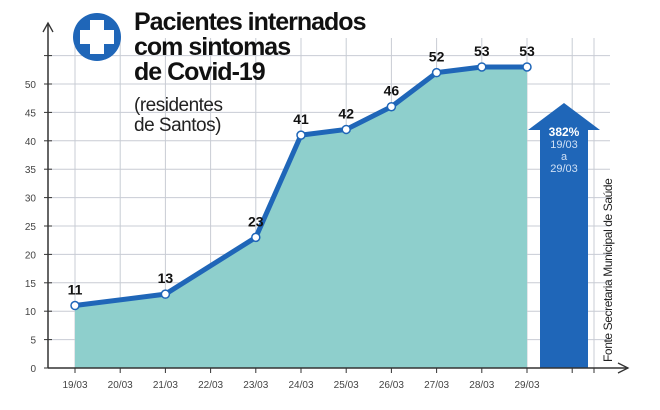 Image resolution: width=660 pixels, height=410 pixels. What do you see at coordinates (33, 369) in the screenshot?
I see `y-tick-label: 0` at bounding box center [33, 369].